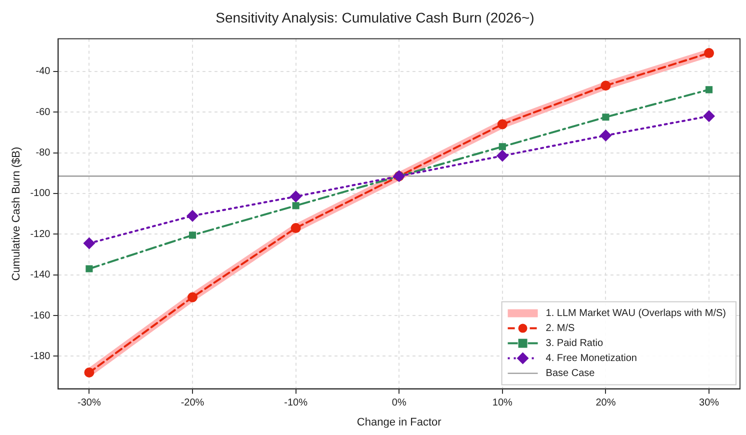 The height and width of the screenshot is (435, 746). What do you see at coordinates (40, 275) in the screenshot?
I see `y-tick-label: -140` at bounding box center [40, 275].